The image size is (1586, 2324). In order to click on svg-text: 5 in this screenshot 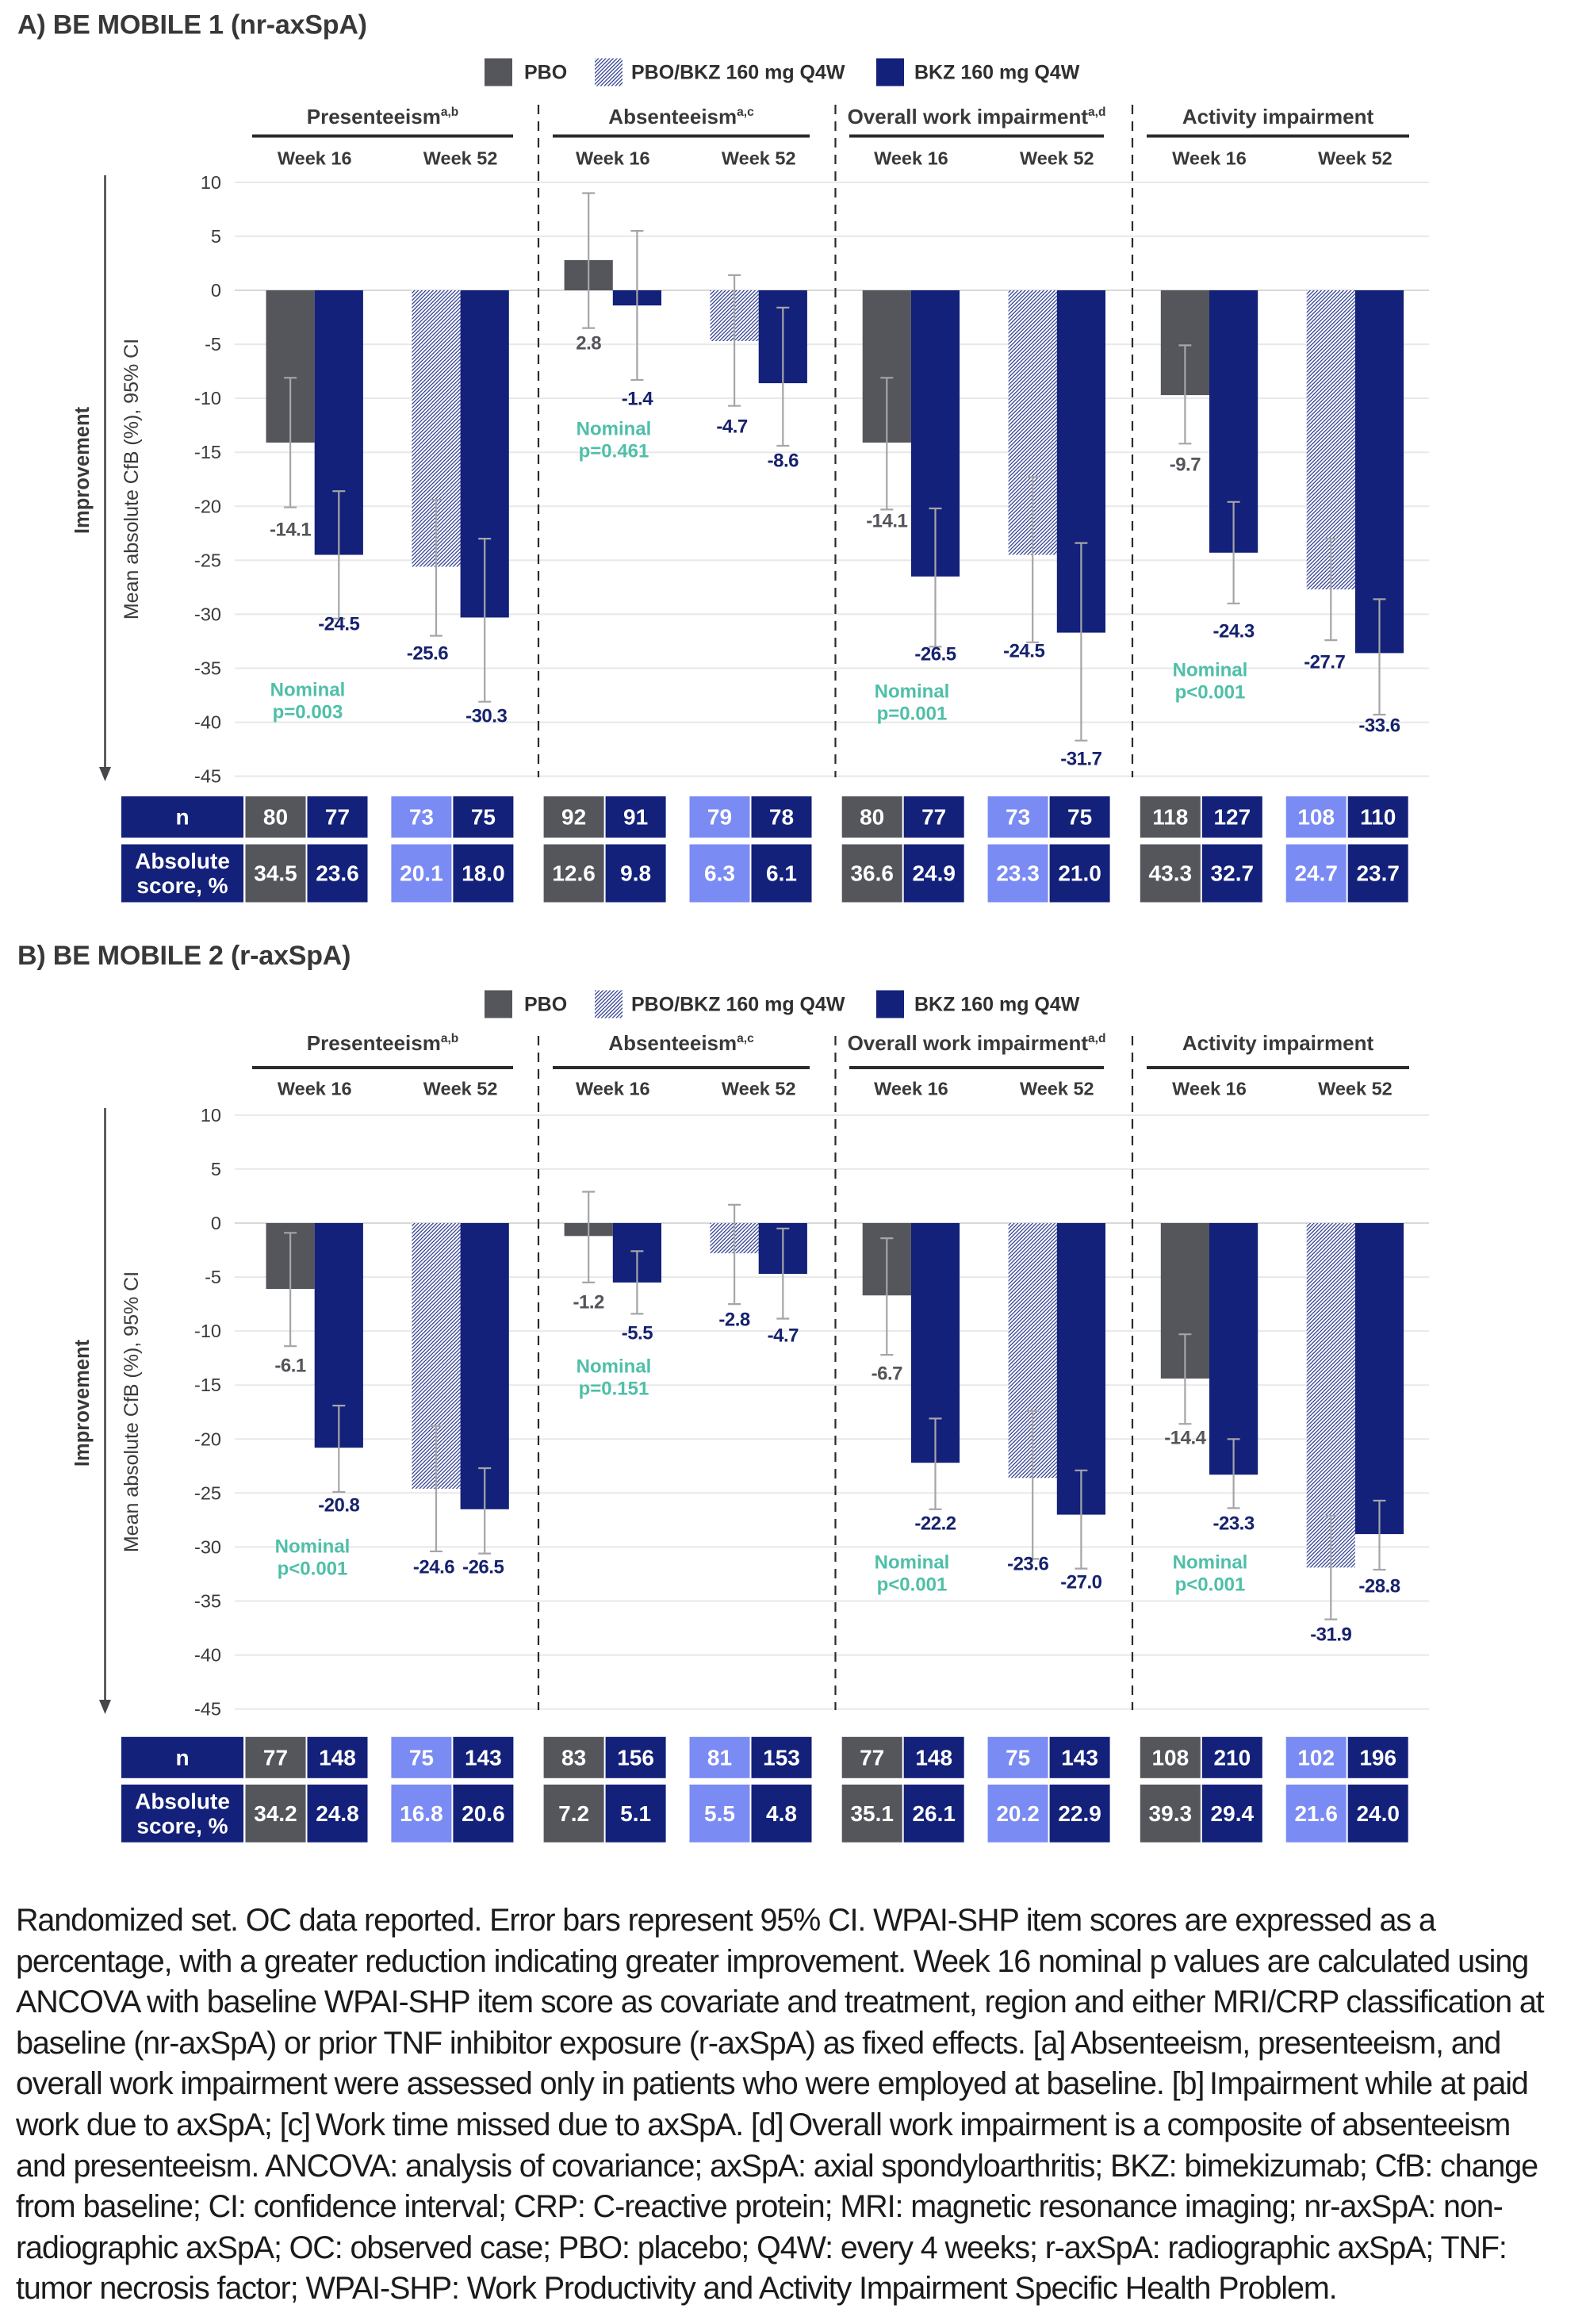, I will do `click(216, 1169)`.